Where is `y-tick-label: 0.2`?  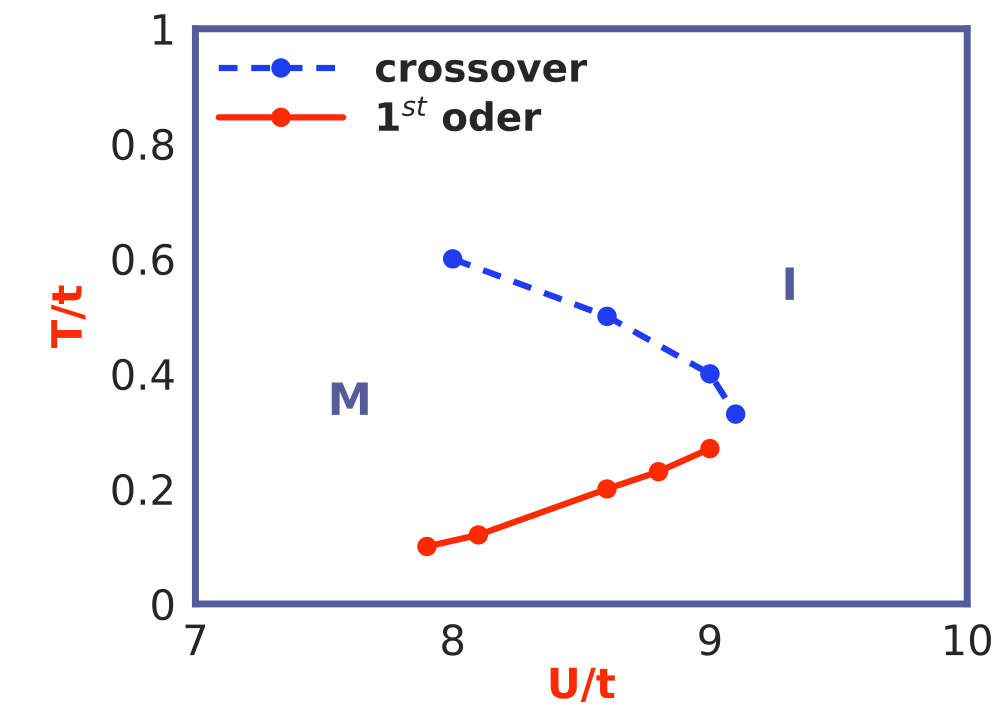
y-tick-label: 0.2 is located at coordinates (142, 490).